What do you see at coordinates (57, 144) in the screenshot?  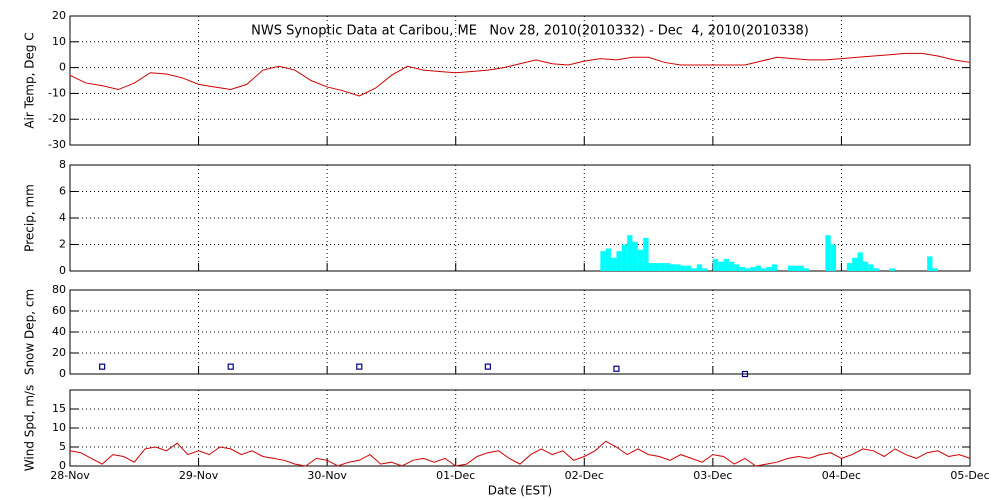 I see `y-tick-label: -30` at bounding box center [57, 144].